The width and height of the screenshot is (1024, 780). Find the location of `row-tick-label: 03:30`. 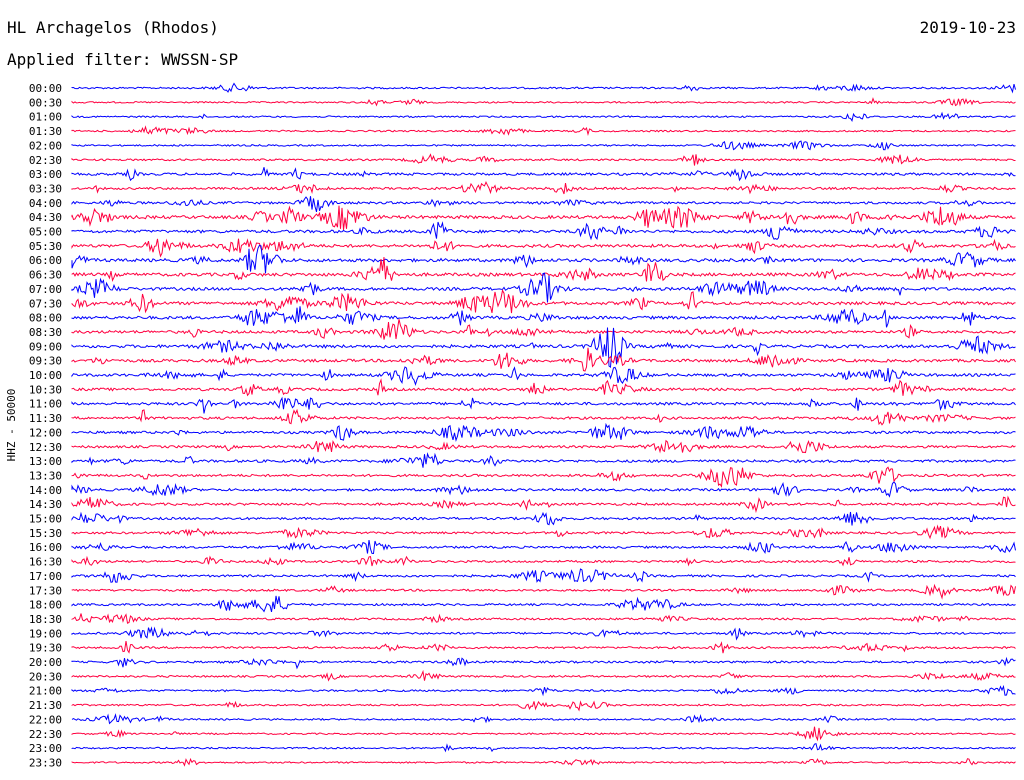

row-tick-label: 03:30 is located at coordinates (45, 188).